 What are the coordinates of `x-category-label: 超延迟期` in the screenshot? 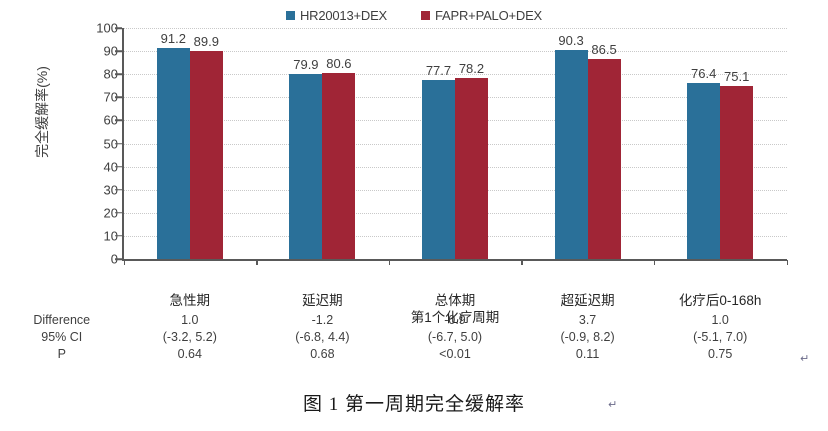 It's located at (587, 300).